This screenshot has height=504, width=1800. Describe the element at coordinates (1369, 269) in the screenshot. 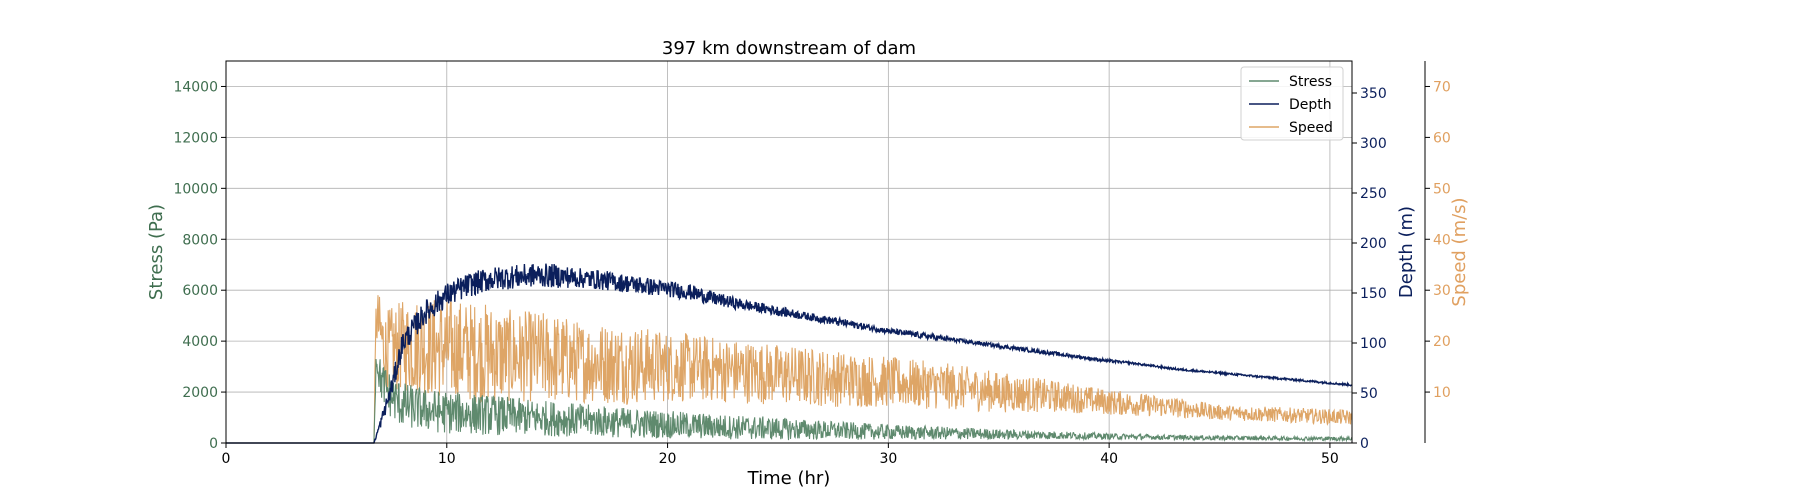

I see `depth-axis: 0 50 100 150 200 250 300 350` at that location.